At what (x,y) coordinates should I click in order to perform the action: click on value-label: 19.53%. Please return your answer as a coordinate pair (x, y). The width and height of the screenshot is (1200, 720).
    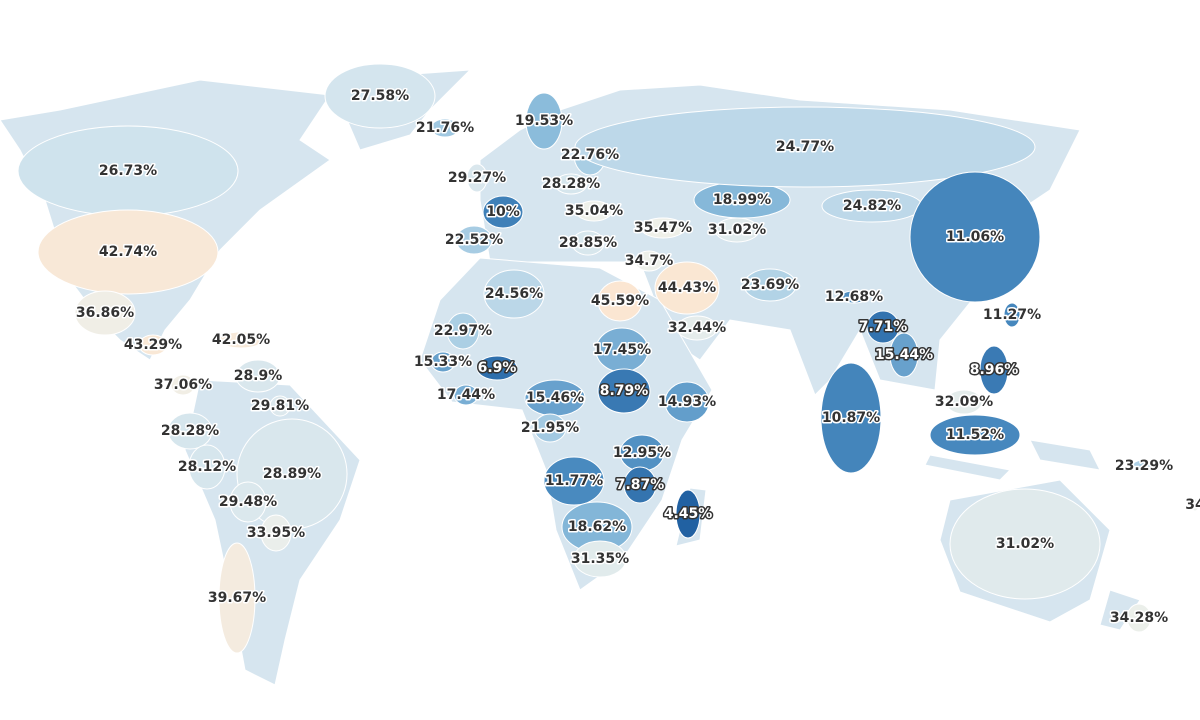
    Looking at the image, I should click on (544, 121).